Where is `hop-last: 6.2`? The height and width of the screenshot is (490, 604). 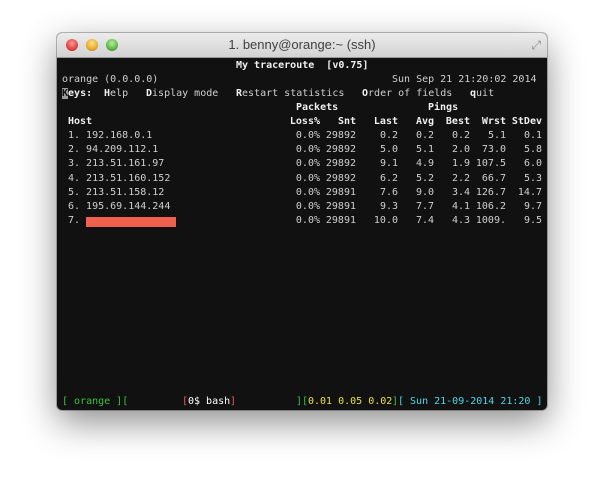
hop-last: 6.2 is located at coordinates (388, 178).